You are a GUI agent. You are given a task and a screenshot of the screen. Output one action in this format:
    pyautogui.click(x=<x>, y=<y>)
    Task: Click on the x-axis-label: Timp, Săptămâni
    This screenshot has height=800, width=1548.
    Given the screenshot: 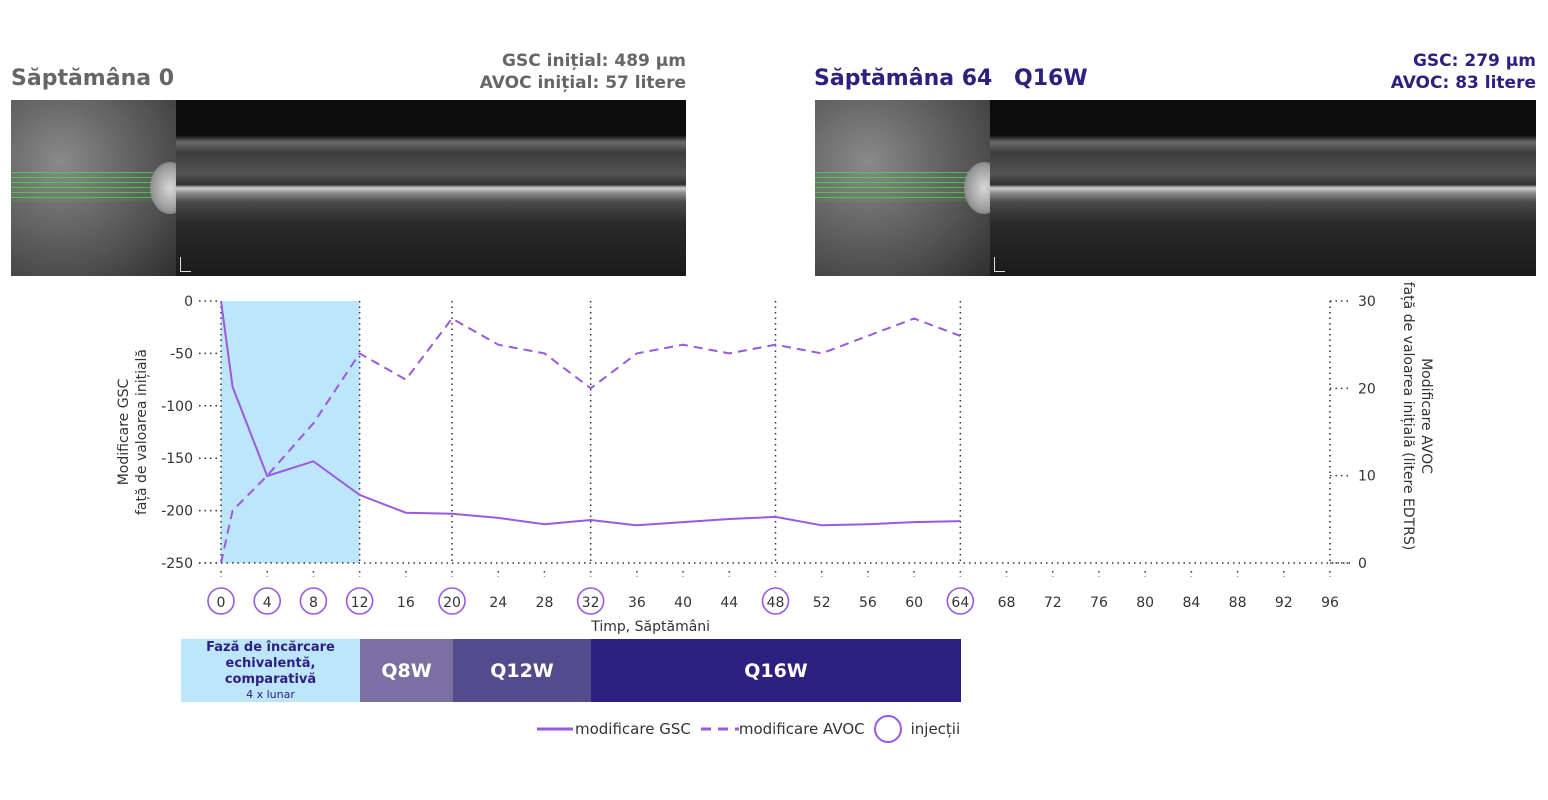 What is the action you would take?
    pyautogui.click(x=650, y=627)
    